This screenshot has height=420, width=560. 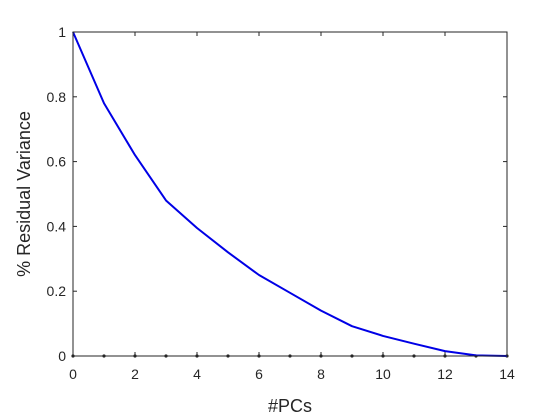 What do you see at coordinates (57, 226) in the screenshot?
I see `y-tick-label: 0.4` at bounding box center [57, 226].